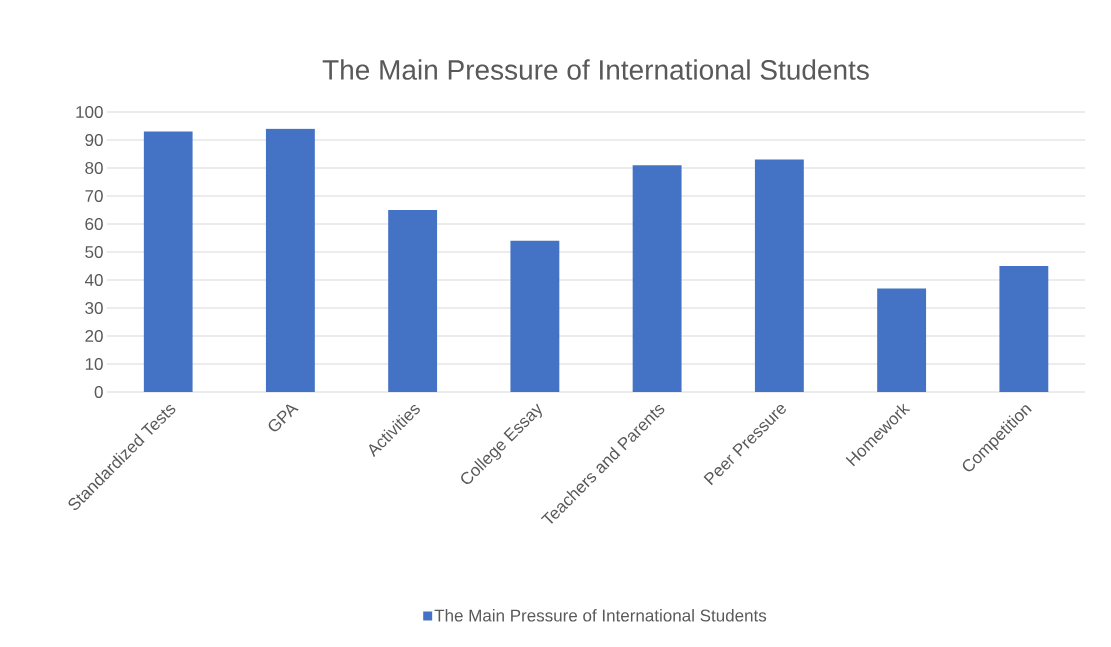 The image size is (1111, 647). What do you see at coordinates (94, 252) in the screenshot?
I see `y-tick-label: 50` at bounding box center [94, 252].